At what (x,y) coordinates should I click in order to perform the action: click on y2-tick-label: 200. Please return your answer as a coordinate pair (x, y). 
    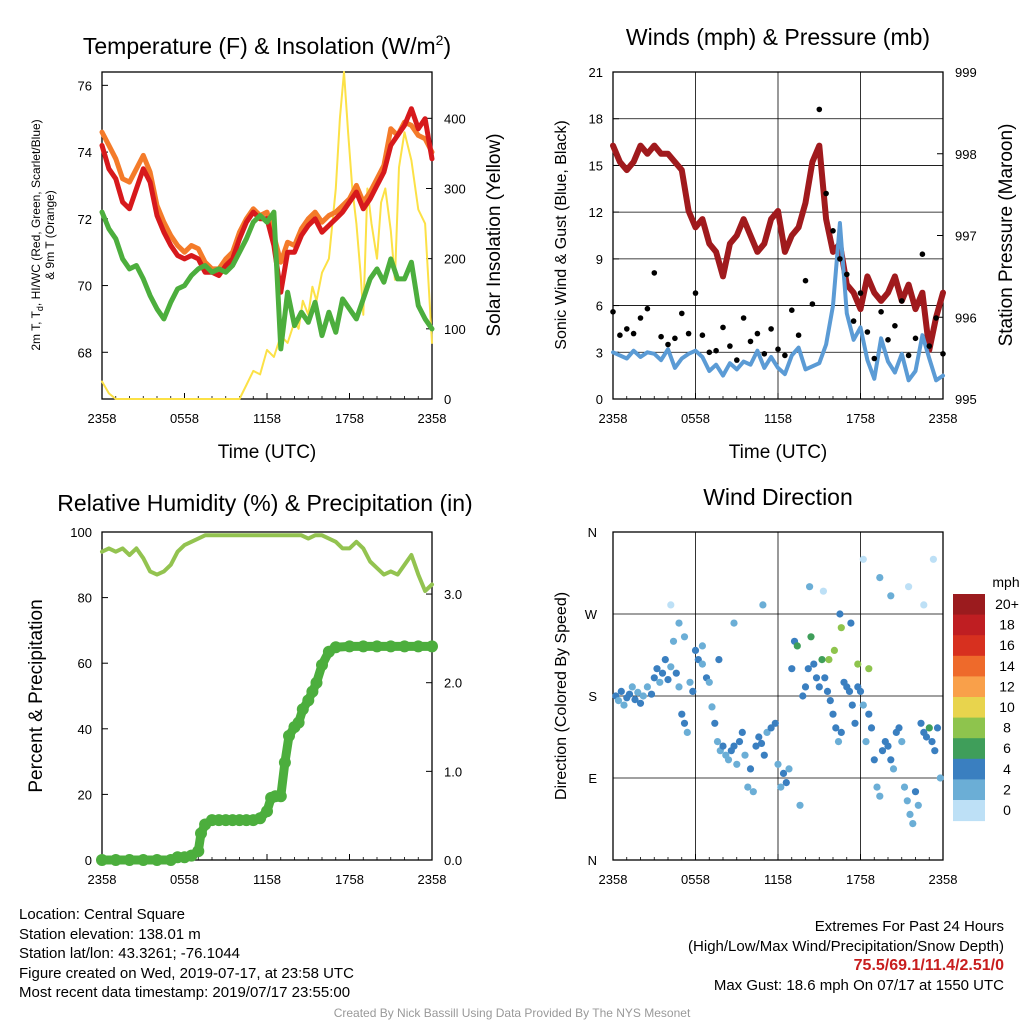
    Looking at the image, I should click on (455, 259).